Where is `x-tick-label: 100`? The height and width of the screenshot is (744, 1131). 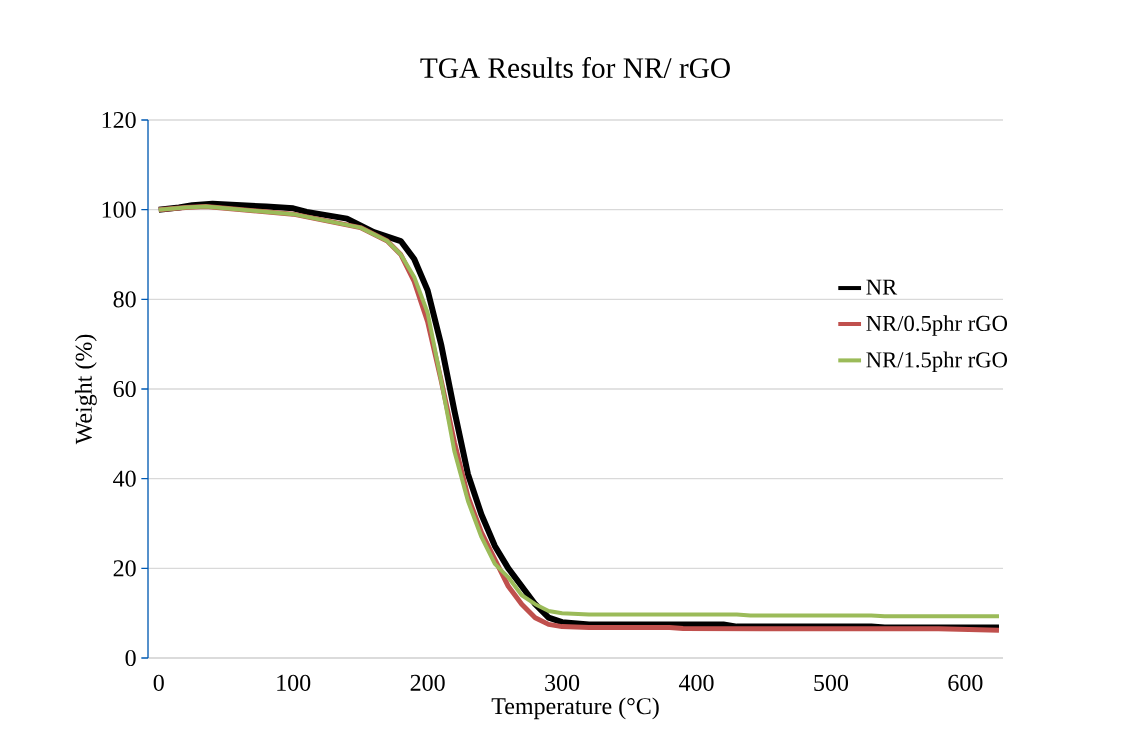 x-tick-label: 100 is located at coordinates (294, 682).